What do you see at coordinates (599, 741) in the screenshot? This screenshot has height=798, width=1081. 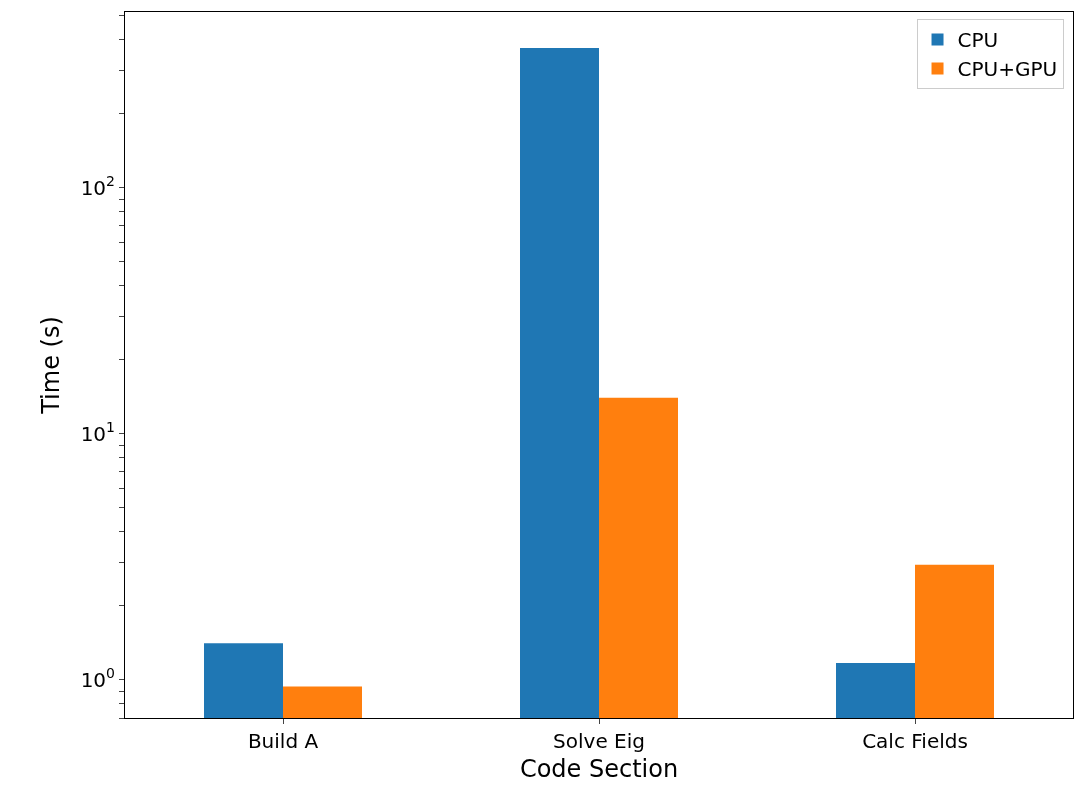 I see `x-tick-label: Solve Eig` at bounding box center [599, 741].